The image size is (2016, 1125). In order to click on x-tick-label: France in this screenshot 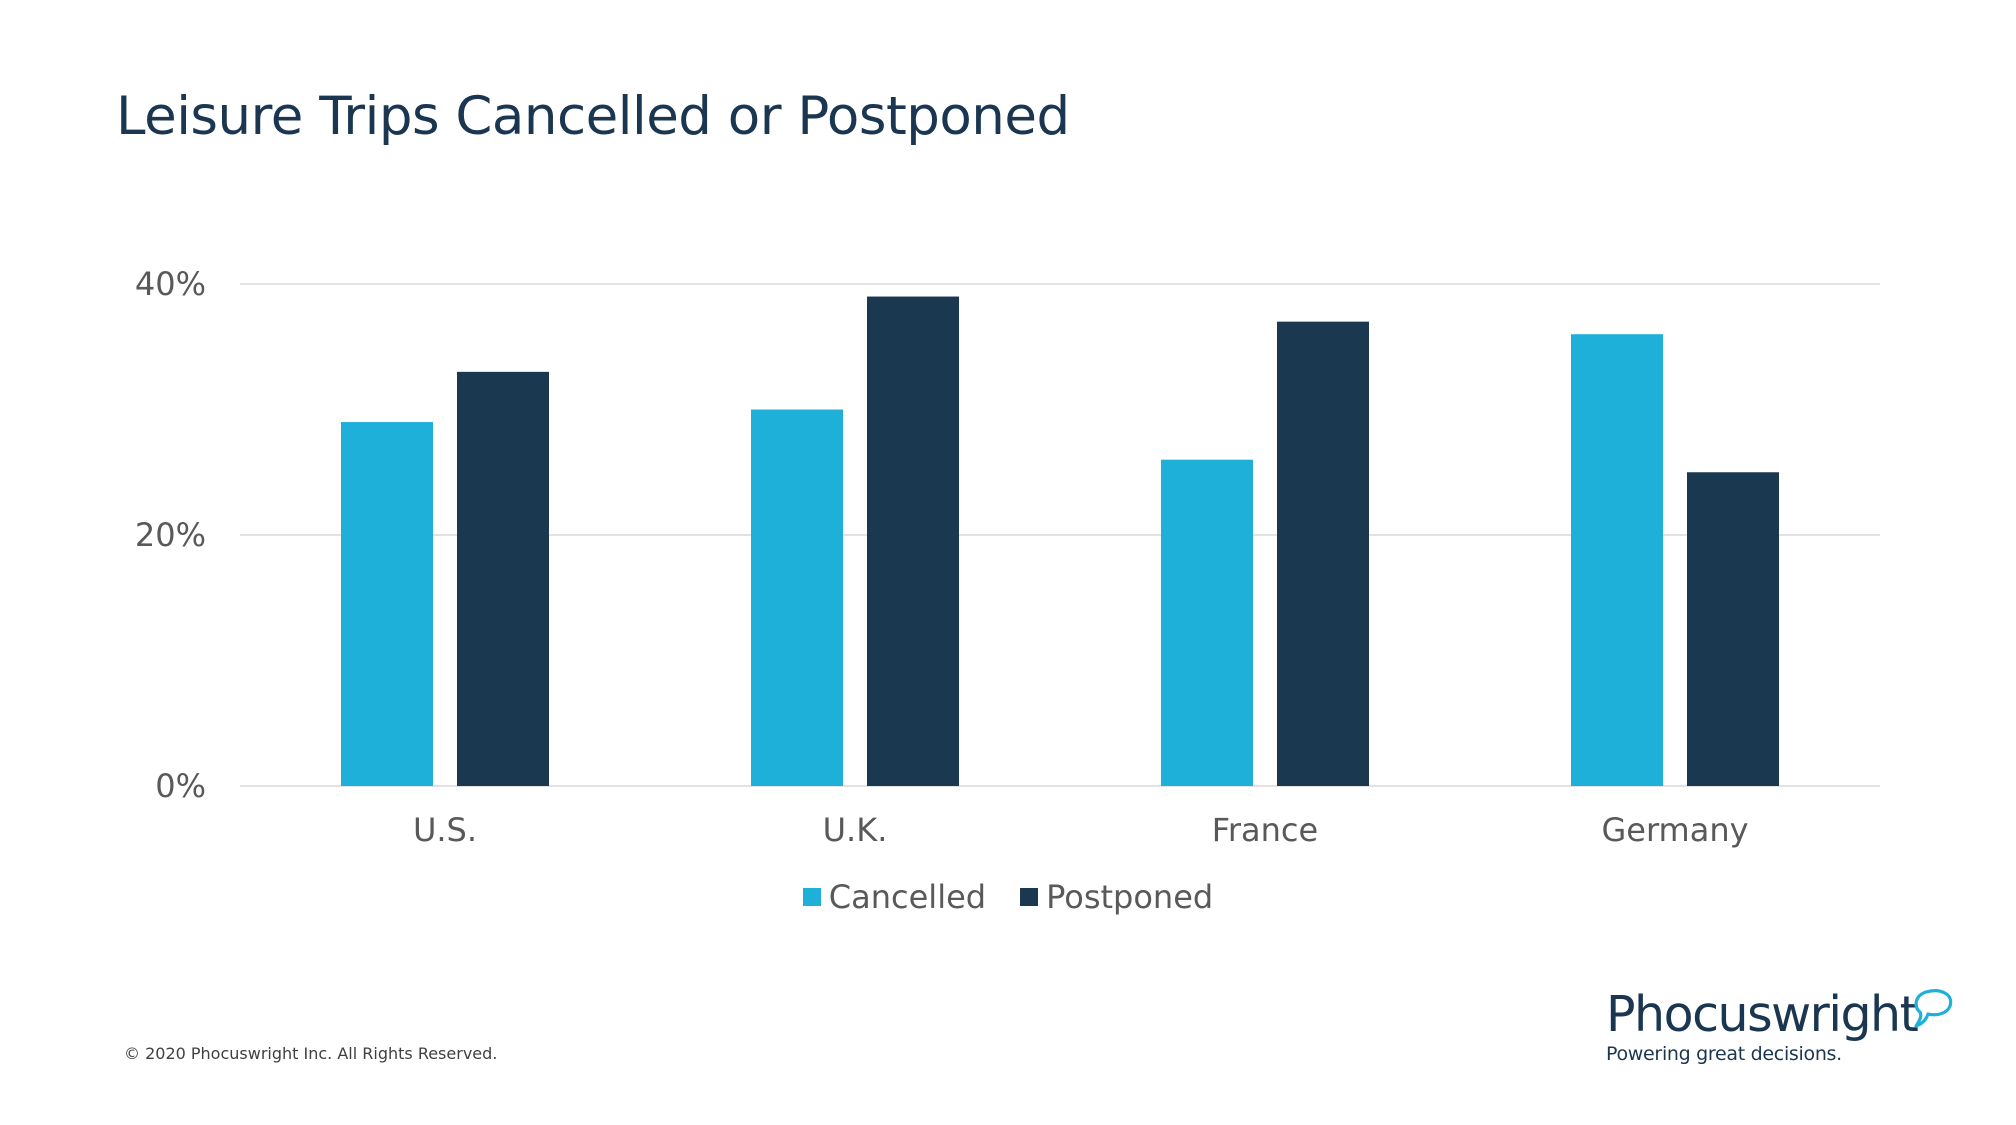, I will do `click(1265, 830)`.